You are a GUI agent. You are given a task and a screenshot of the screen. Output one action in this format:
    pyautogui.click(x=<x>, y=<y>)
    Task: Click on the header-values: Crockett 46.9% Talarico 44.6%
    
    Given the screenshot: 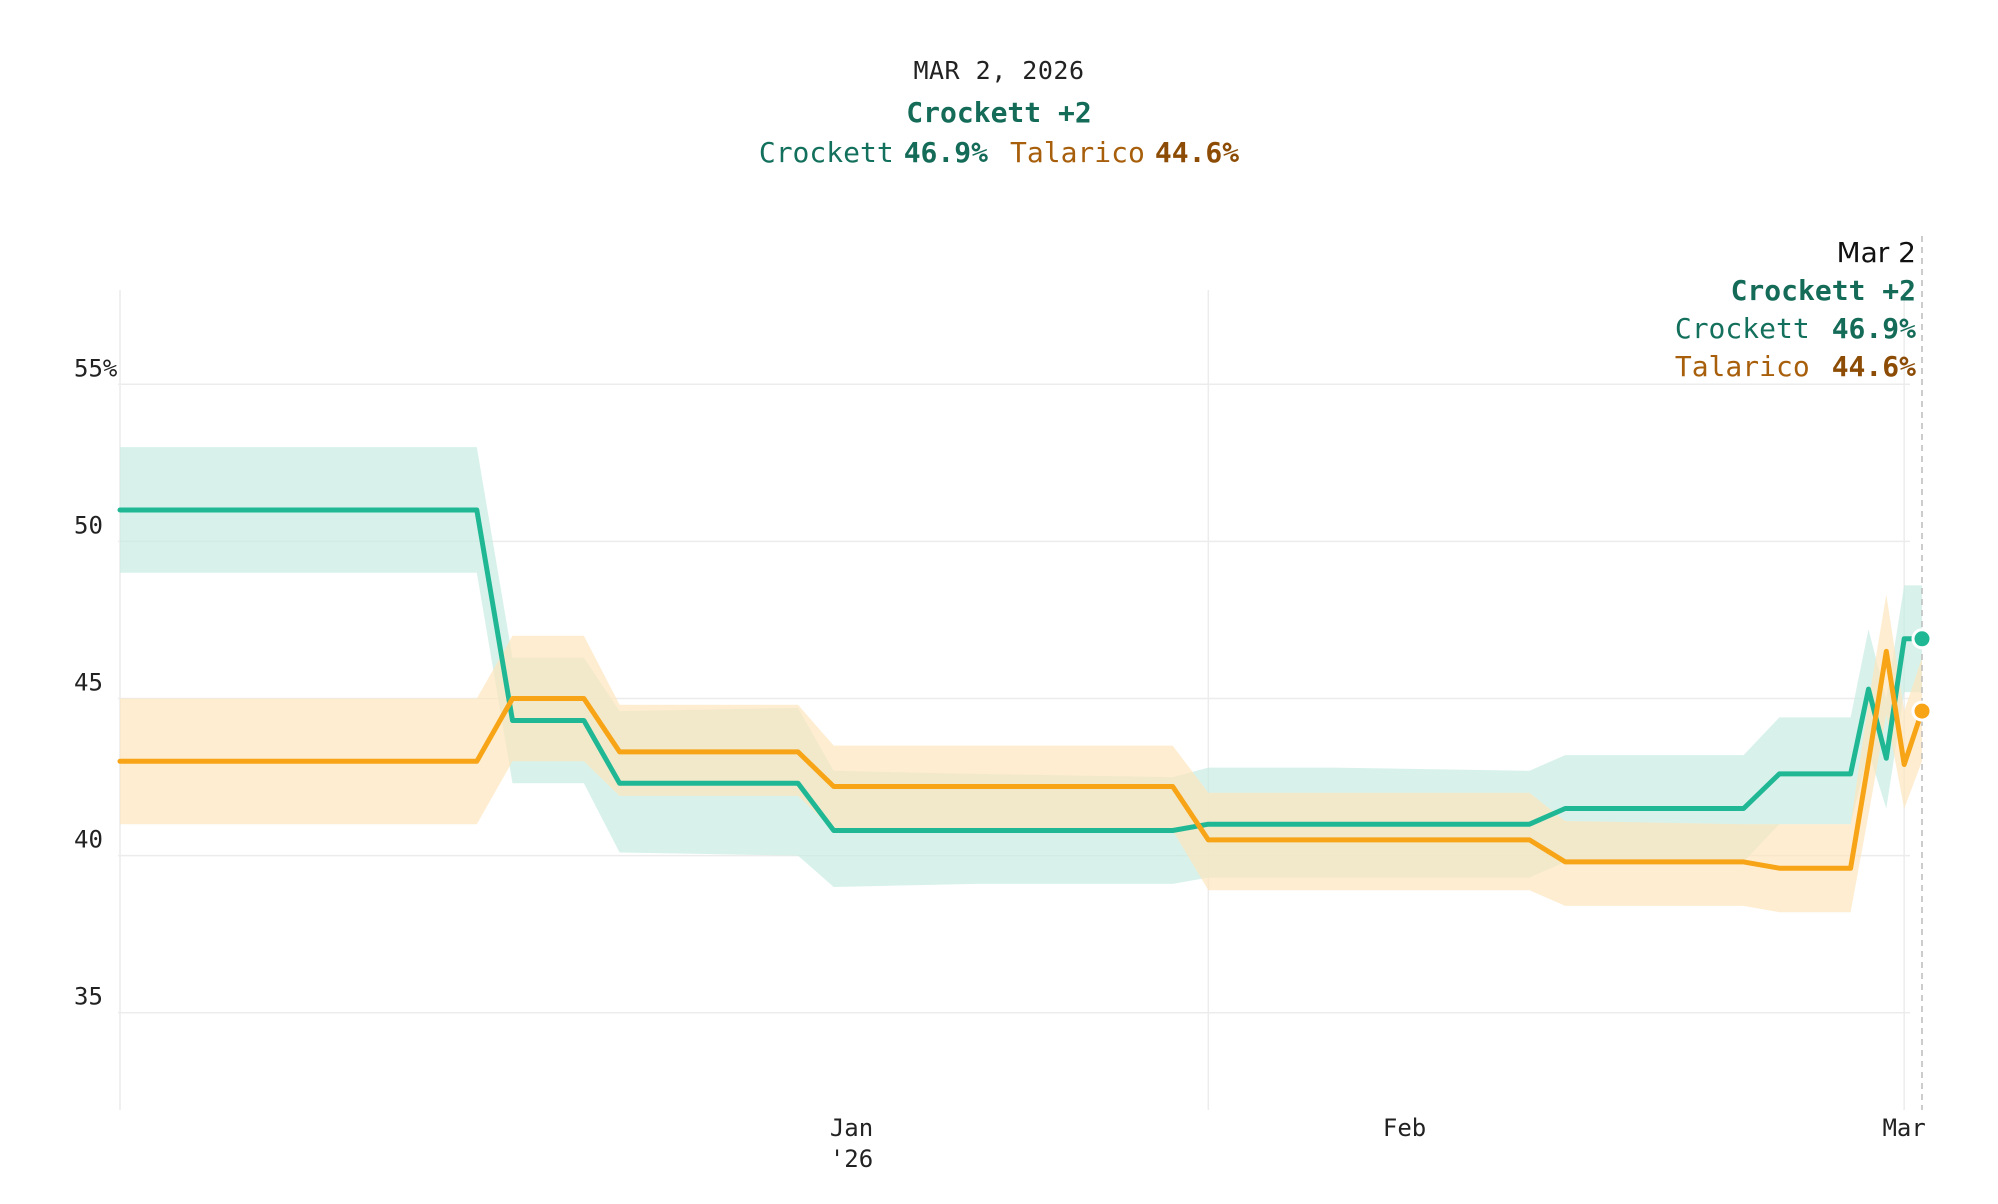 What is the action you would take?
    pyautogui.click(x=999, y=152)
    